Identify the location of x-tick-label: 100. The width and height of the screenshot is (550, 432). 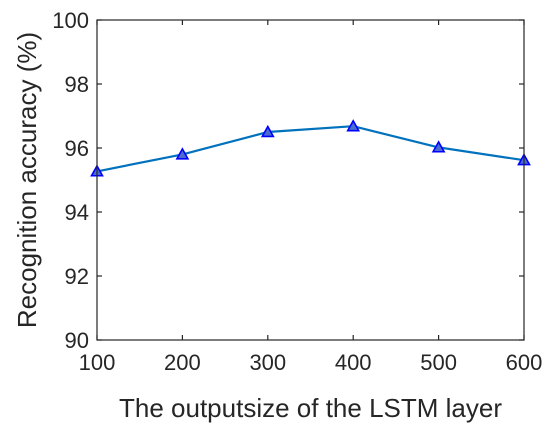
(97, 362).